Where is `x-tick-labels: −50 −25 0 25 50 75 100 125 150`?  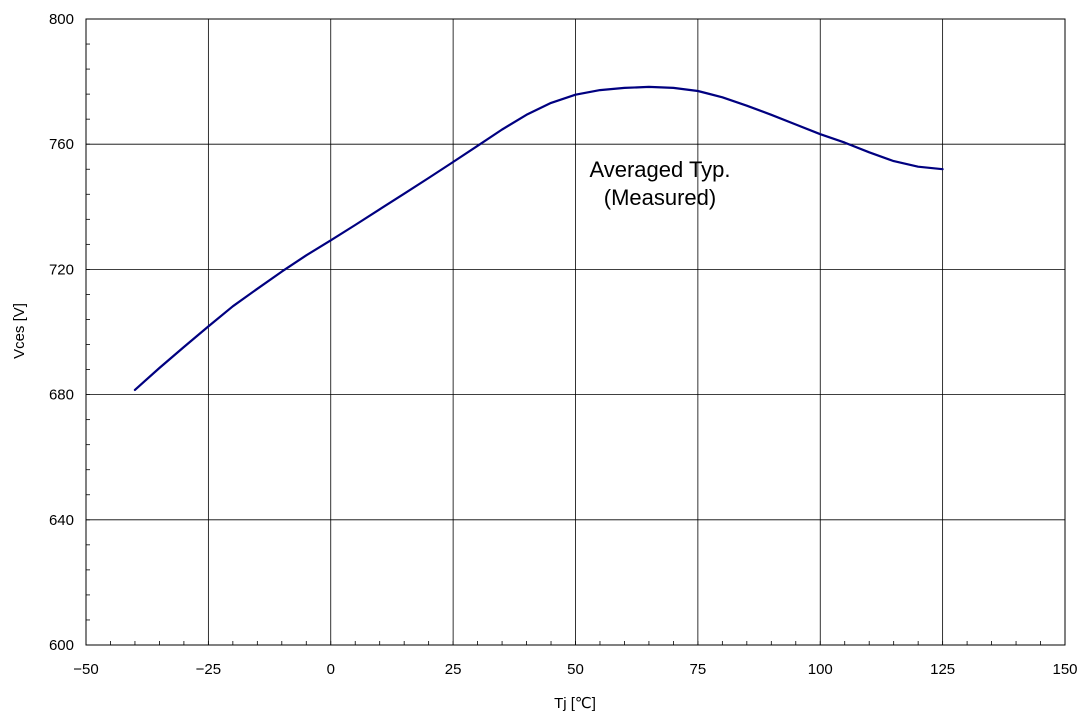
x-tick-labels: −50 −25 0 25 50 75 100 125 150 is located at coordinates (575, 669).